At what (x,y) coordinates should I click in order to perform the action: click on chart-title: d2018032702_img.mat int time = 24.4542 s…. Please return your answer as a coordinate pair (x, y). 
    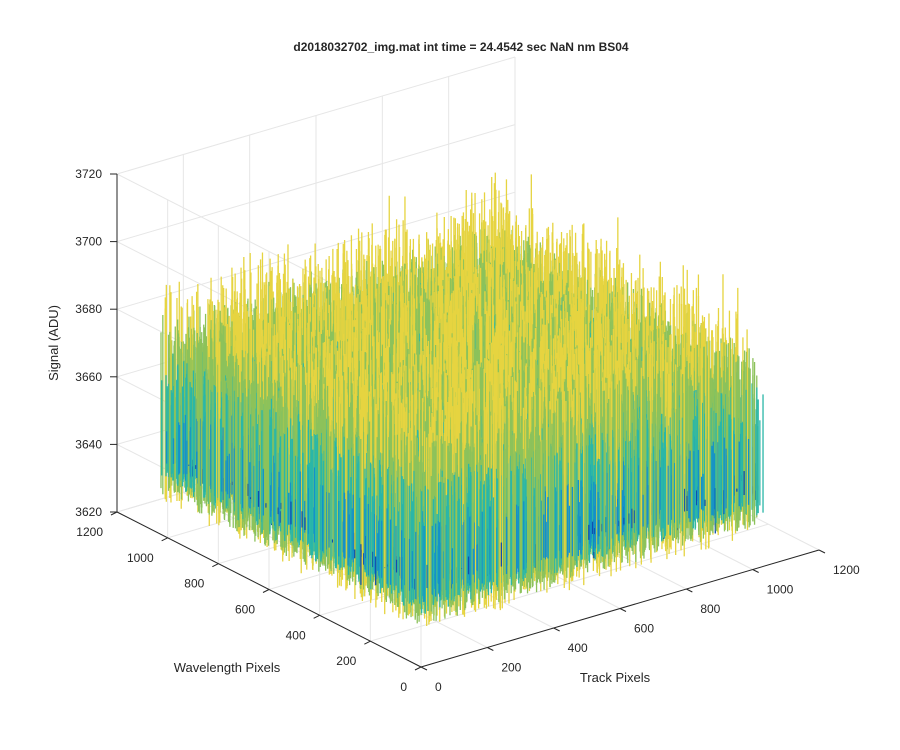
    Looking at the image, I should click on (461, 47).